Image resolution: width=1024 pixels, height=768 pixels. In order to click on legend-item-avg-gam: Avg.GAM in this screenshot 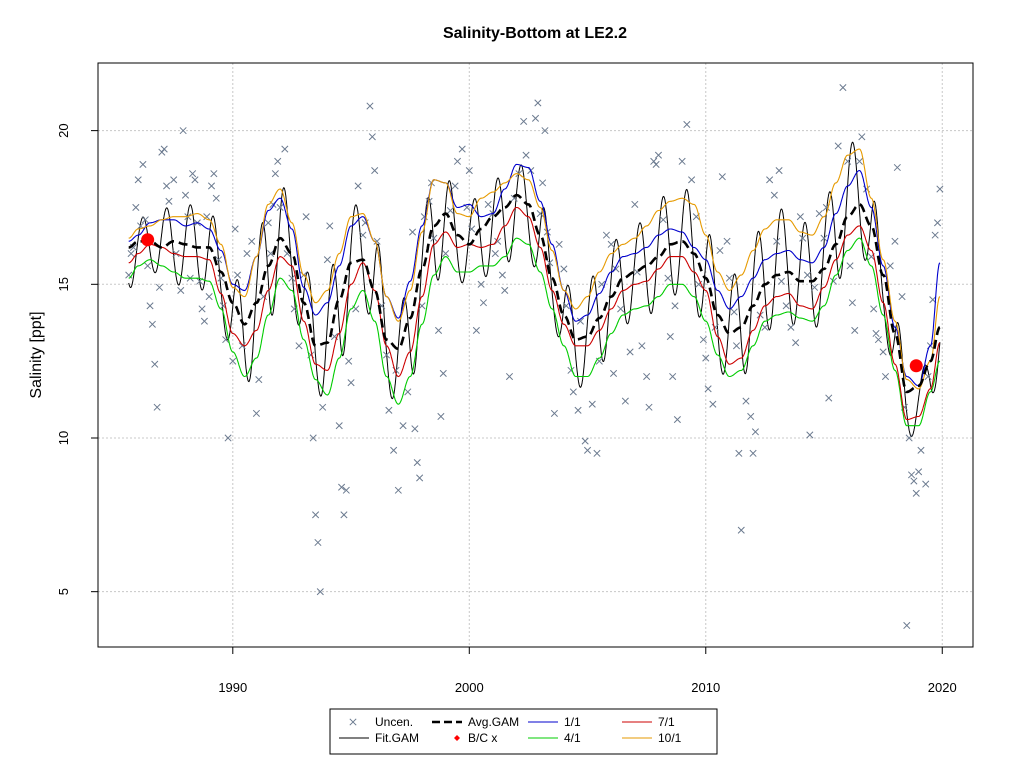, I will do `click(475, 722)`.